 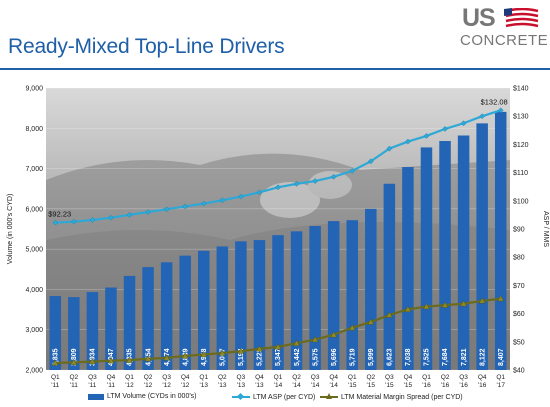 What do you see at coordinates (521, 18) in the screenshot?
I see `flag-stripes-icon` at bounding box center [521, 18].